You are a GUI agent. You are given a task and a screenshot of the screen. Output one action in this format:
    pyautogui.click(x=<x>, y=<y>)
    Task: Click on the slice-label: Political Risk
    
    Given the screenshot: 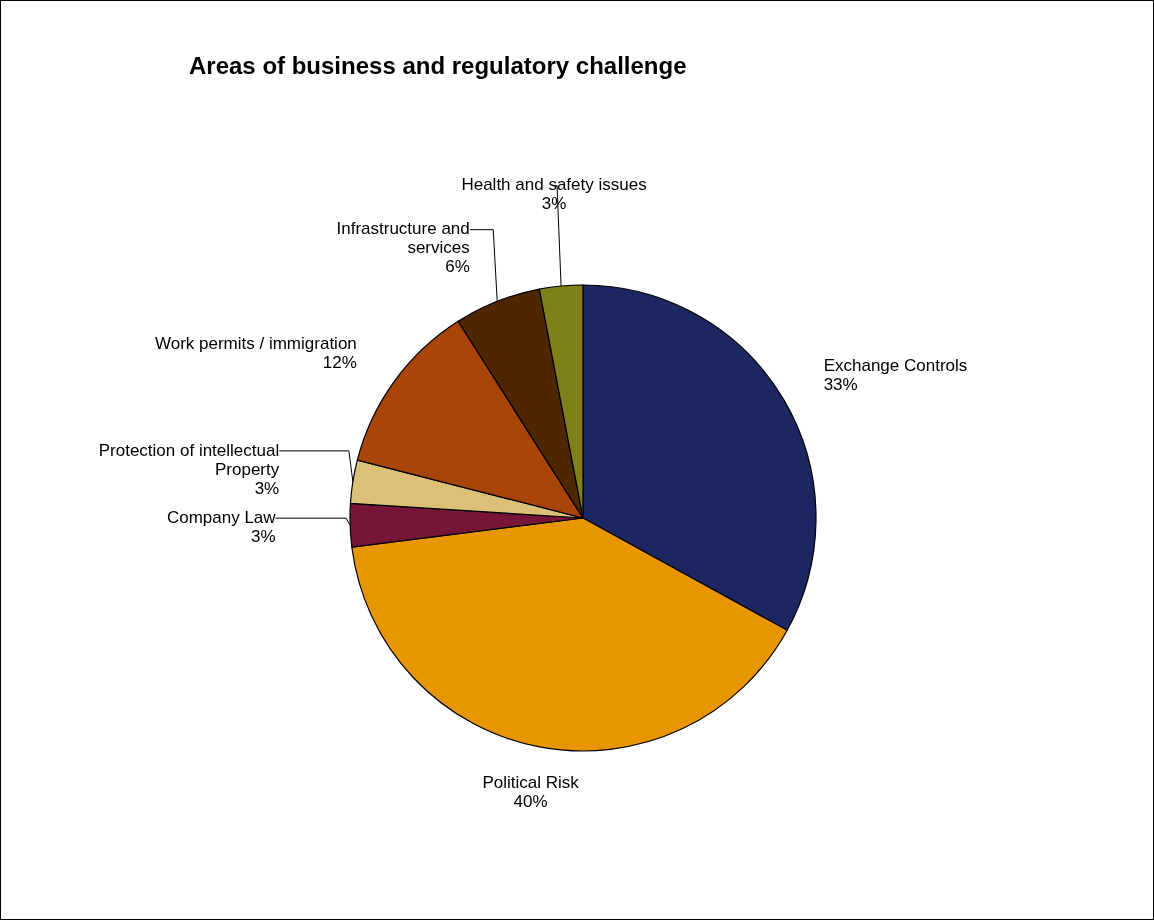 What is the action you would take?
    pyautogui.click(x=531, y=782)
    